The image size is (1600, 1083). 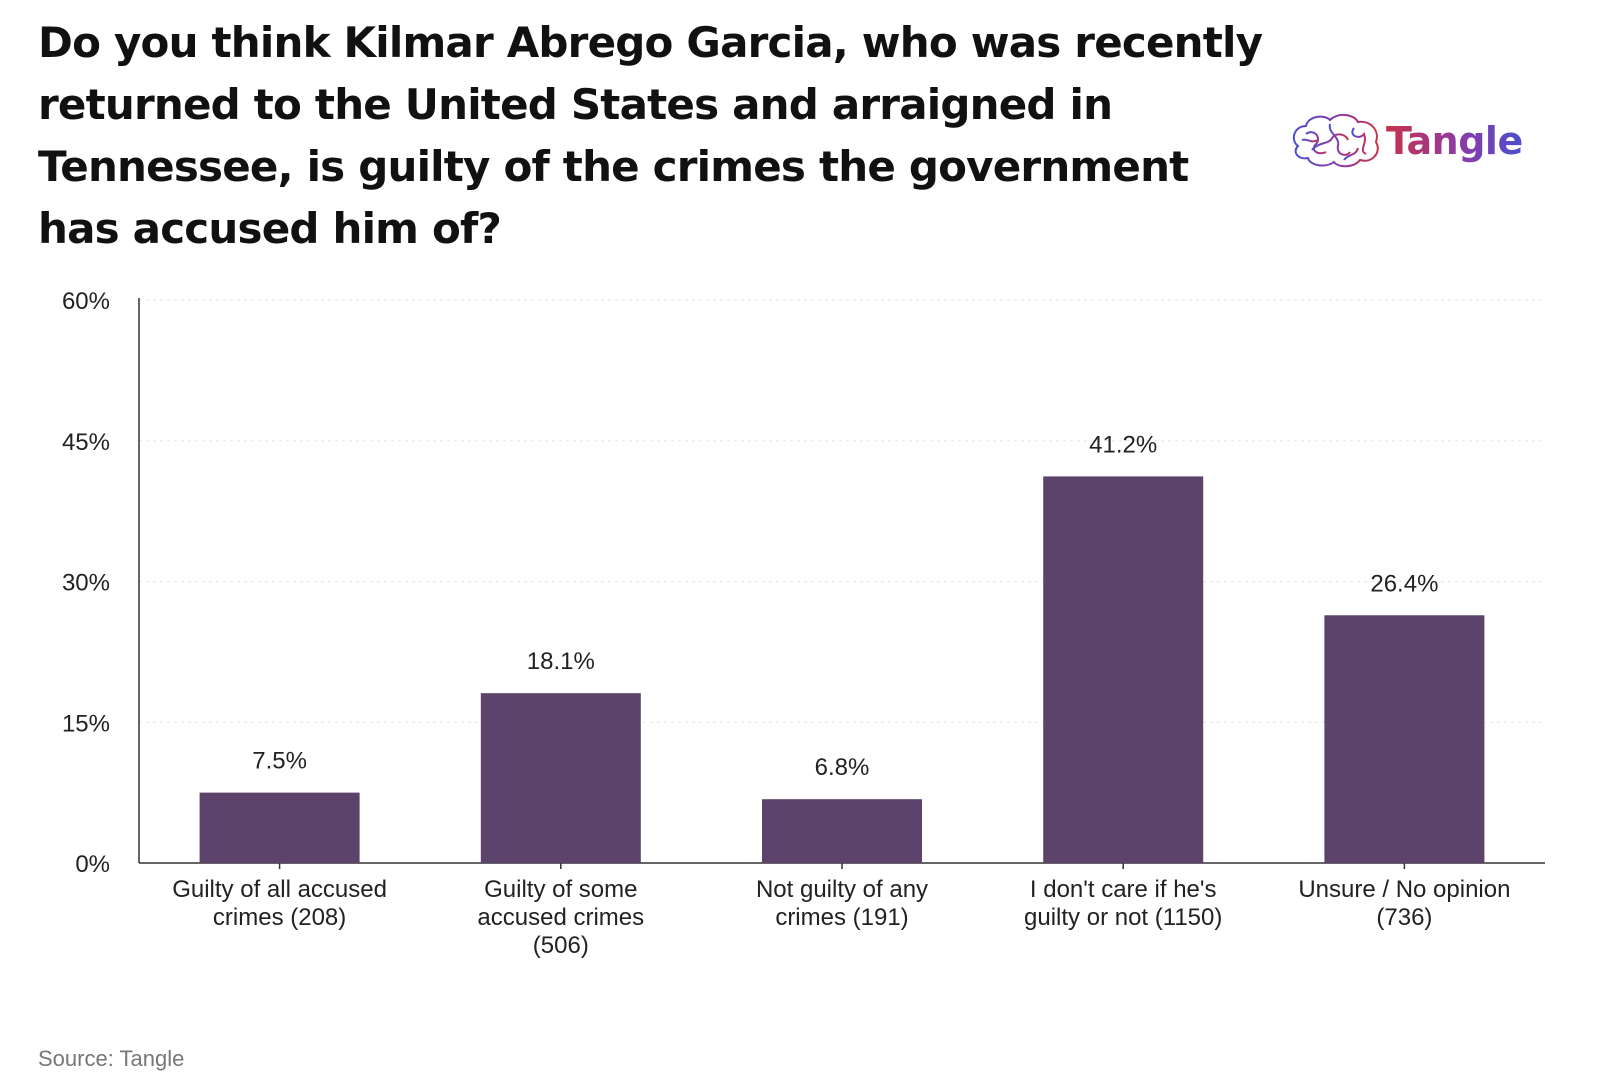 I want to click on y-tick-label: 0%, so click(x=92, y=864).